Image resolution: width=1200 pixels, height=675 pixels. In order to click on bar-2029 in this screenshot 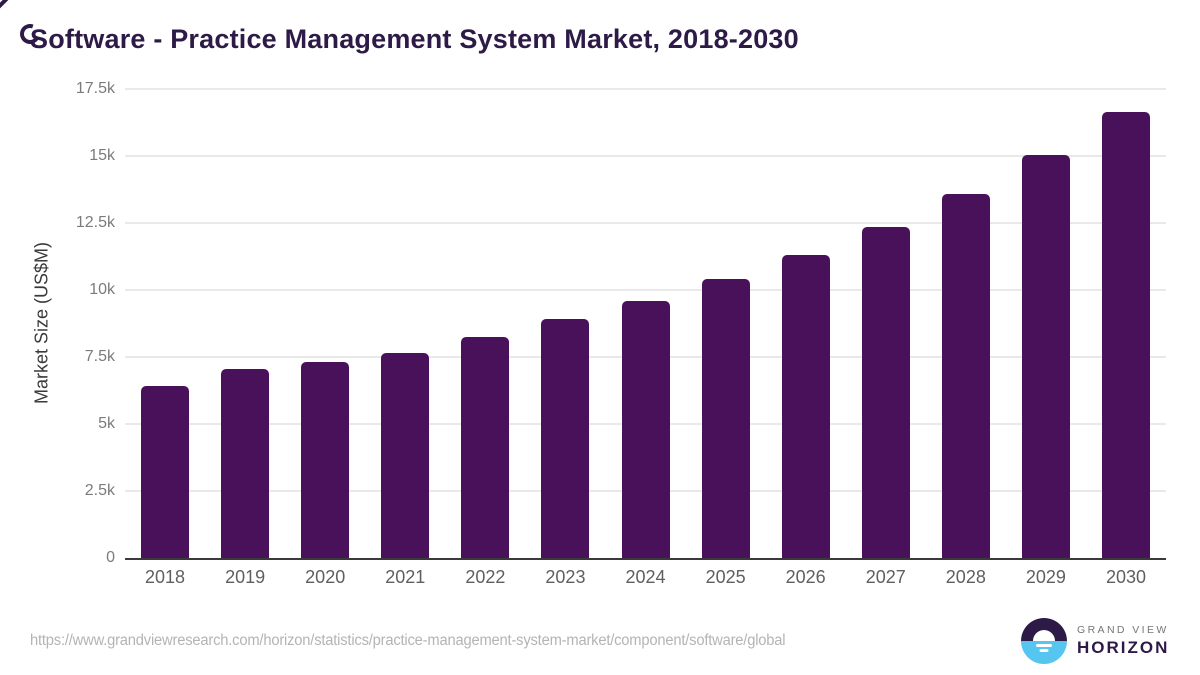, I will do `click(1045, 356)`.